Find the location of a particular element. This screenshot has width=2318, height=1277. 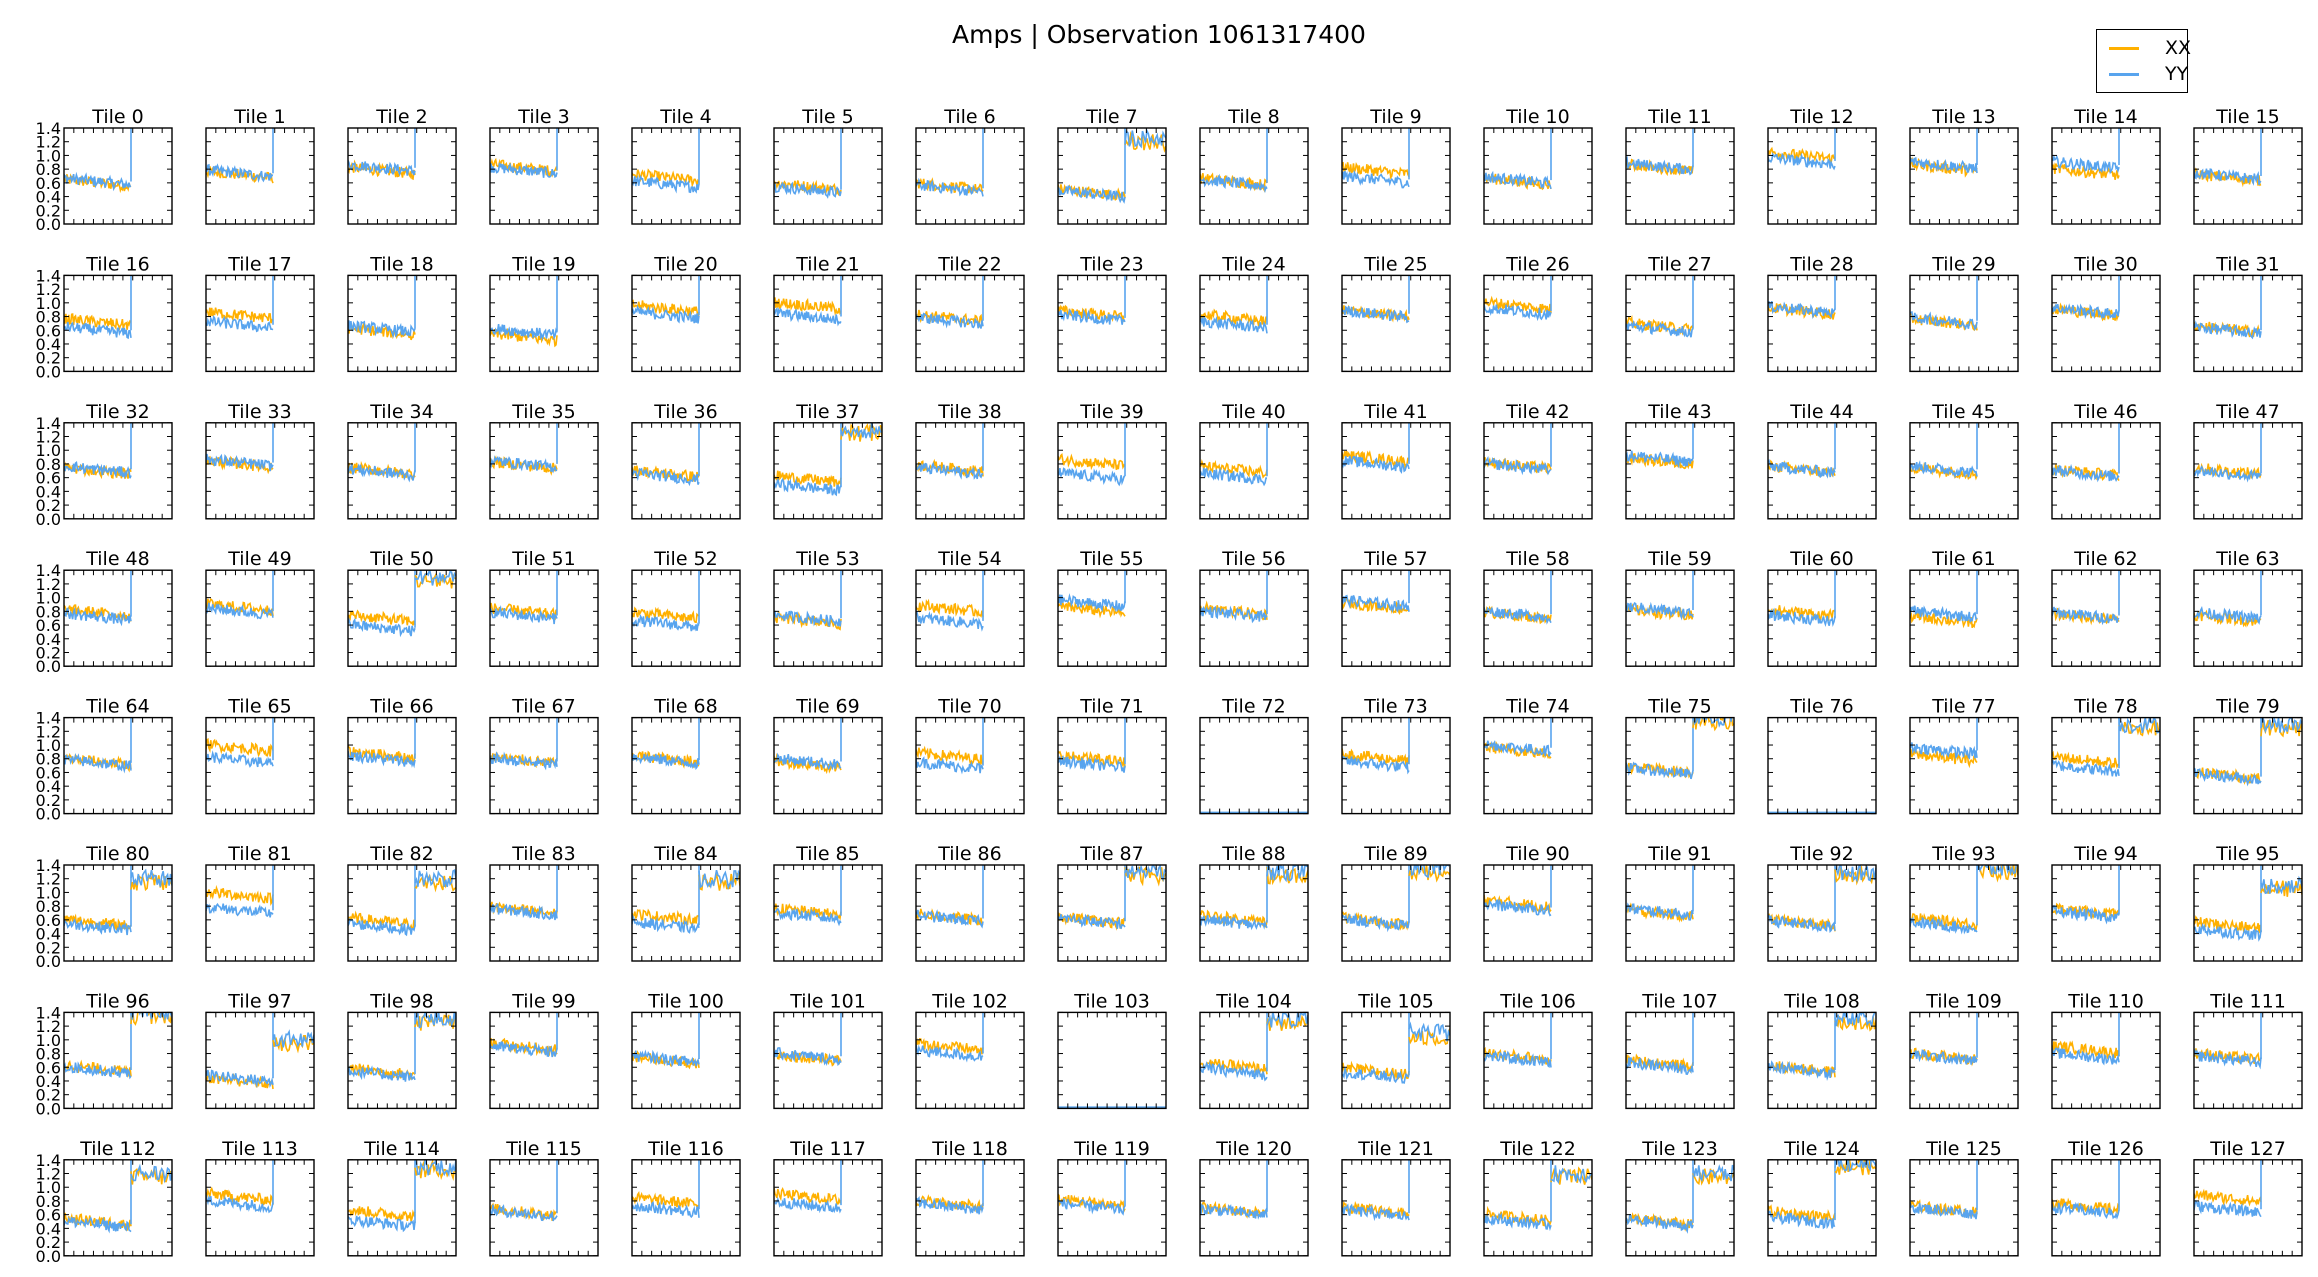

panel-0: Tile 0 0.00.20.40.60.81.01.21.4 is located at coordinates (104, 170).